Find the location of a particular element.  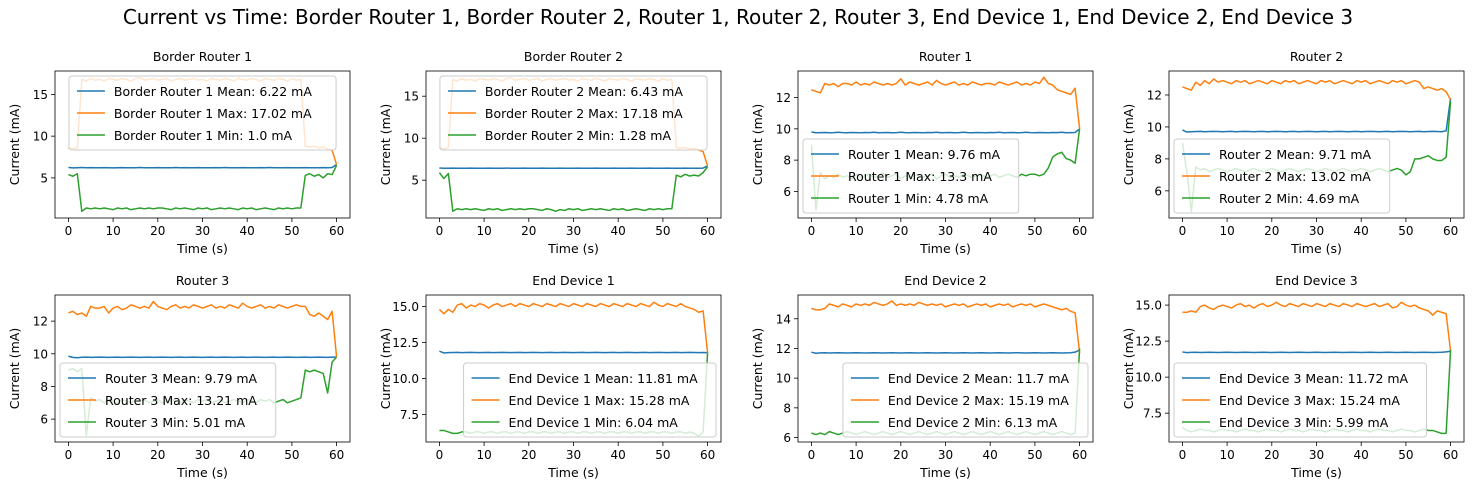

subplot-title: Router 3 is located at coordinates (202, 280).